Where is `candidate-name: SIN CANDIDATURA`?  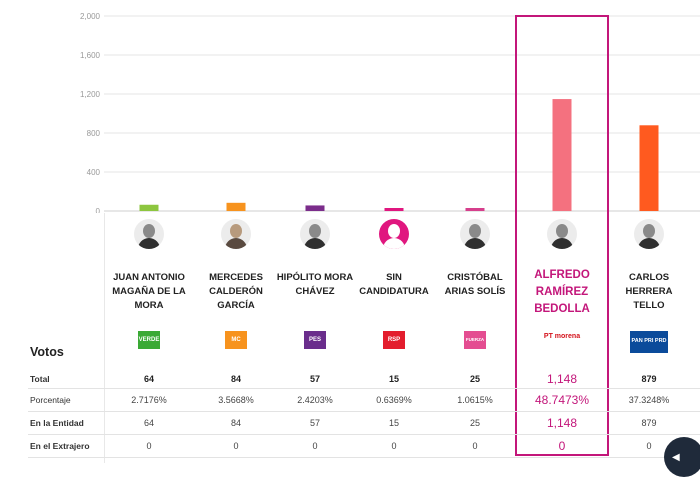
candidate-name: SIN CANDIDATURA is located at coordinates (394, 284).